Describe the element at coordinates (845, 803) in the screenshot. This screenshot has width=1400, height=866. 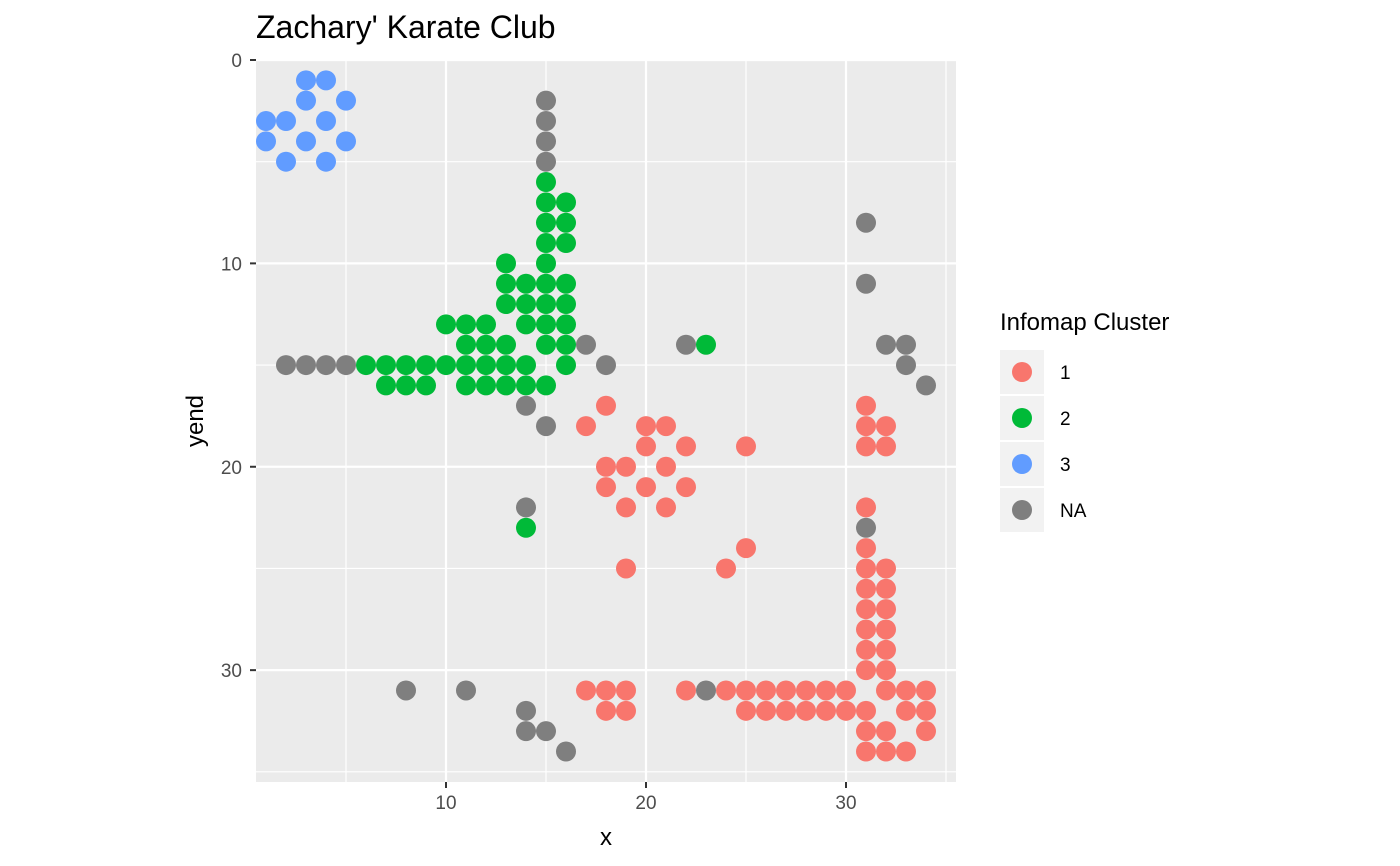
I see `x-tick-label: 30` at that location.